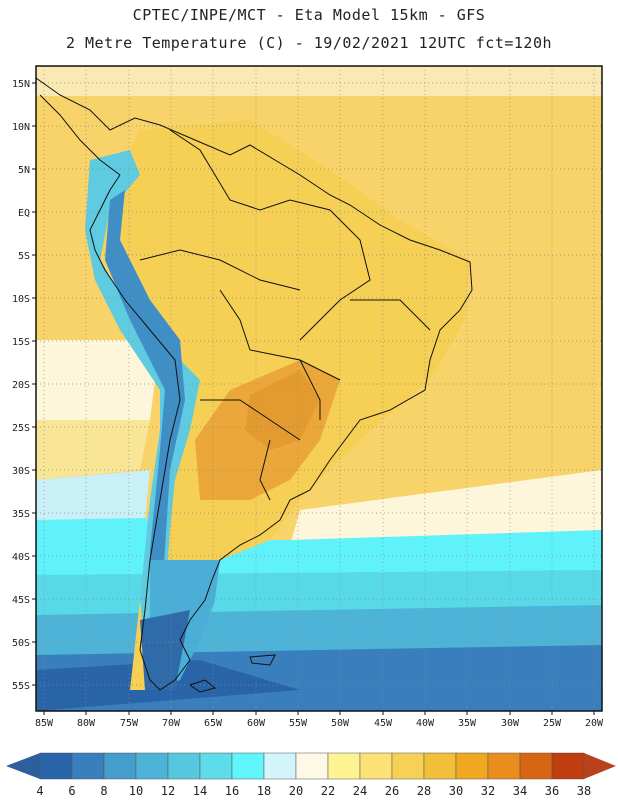  I want to click on colorbar-label: 4, so click(39, 791).